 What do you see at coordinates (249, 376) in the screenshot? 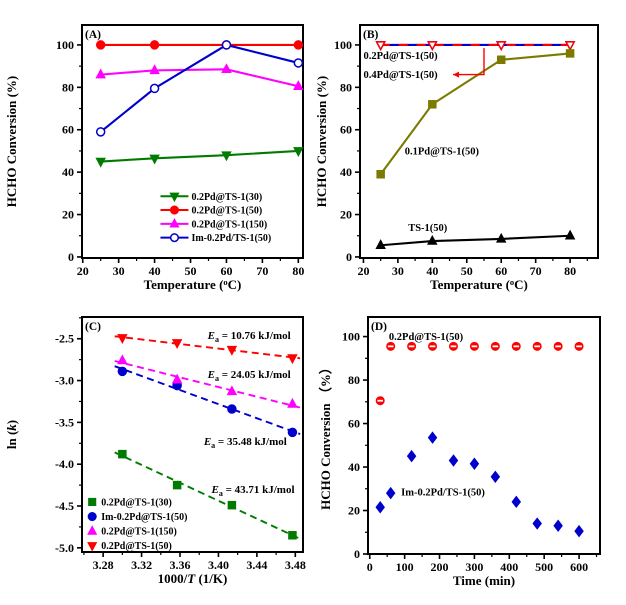
I see `annotation: Ea = 24.05 kJ/mol` at bounding box center [249, 376].